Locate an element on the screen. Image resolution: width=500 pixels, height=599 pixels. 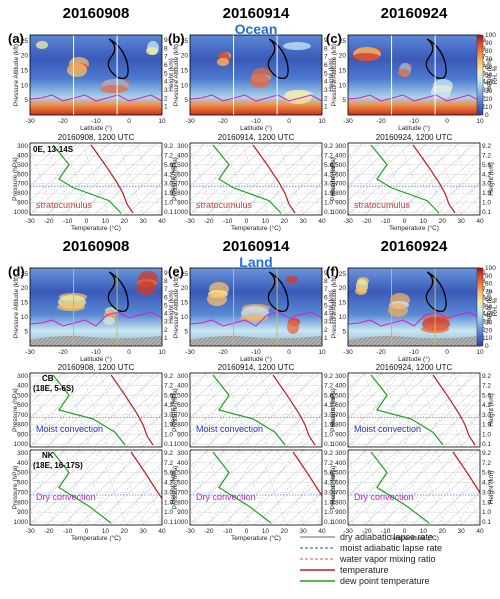
region-label-land: Land is located at coordinates (255, 262).